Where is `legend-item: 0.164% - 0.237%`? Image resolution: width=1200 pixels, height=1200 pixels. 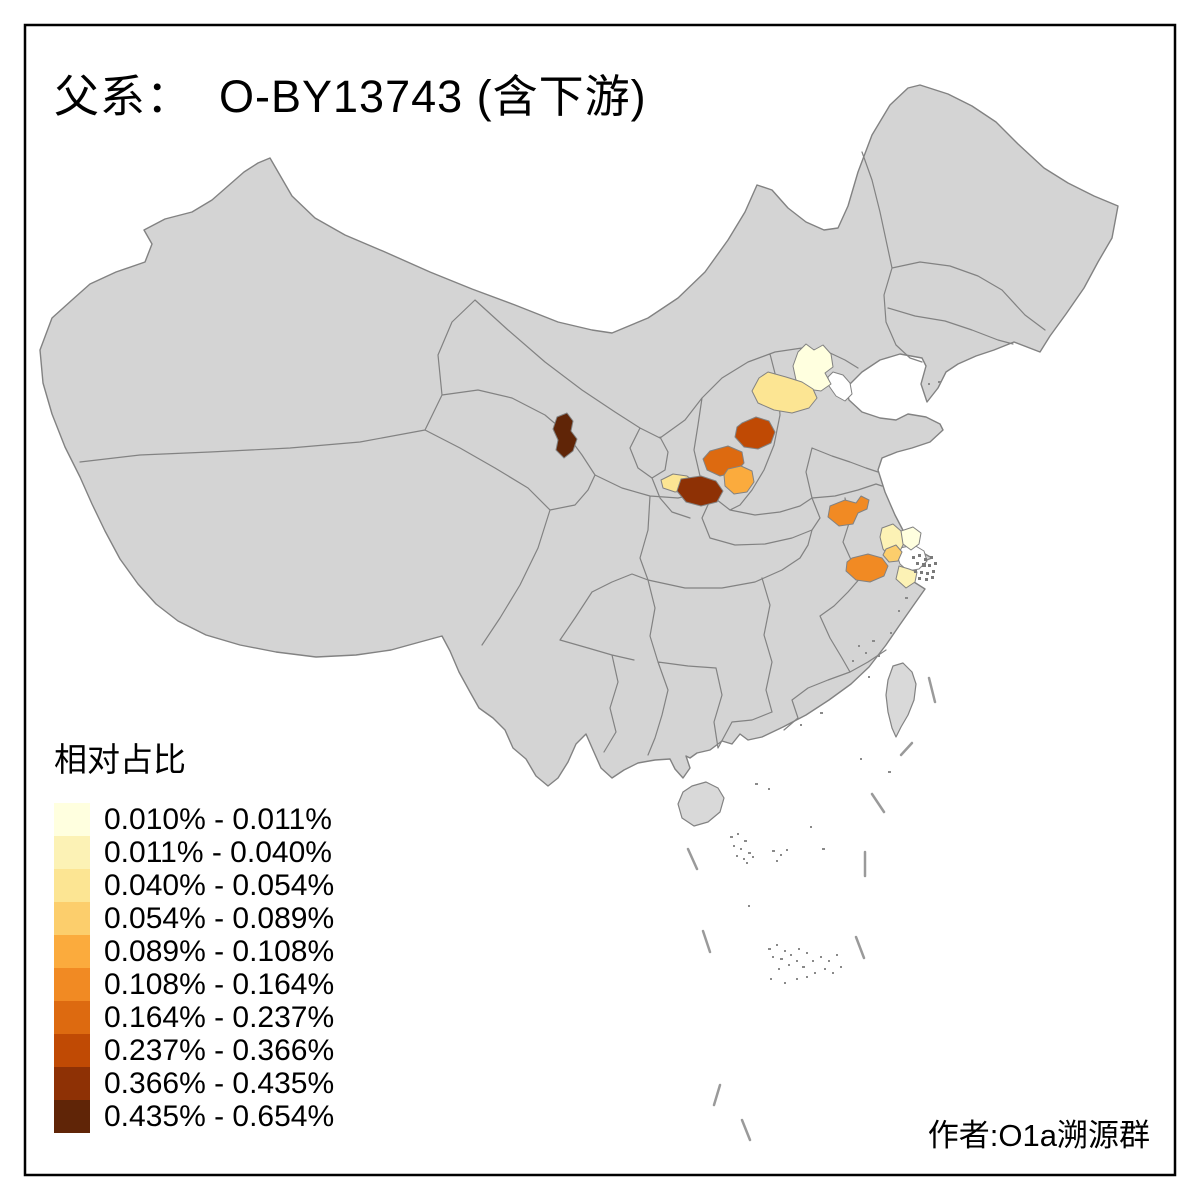
legend-item: 0.164% - 0.237% is located at coordinates (194, 1017).